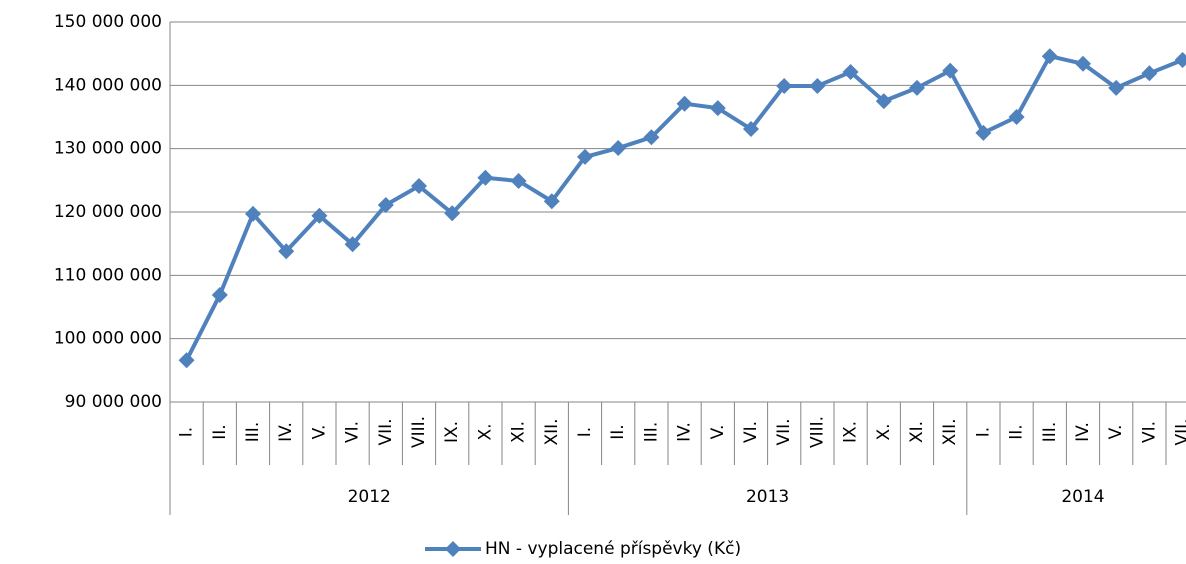  I want to click on group-label: 2013, so click(767, 497).